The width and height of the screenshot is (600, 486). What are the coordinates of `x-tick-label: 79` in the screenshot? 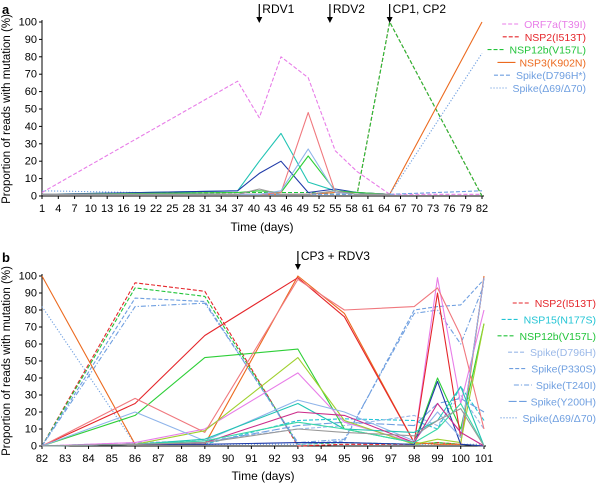 It's located at (466, 209).